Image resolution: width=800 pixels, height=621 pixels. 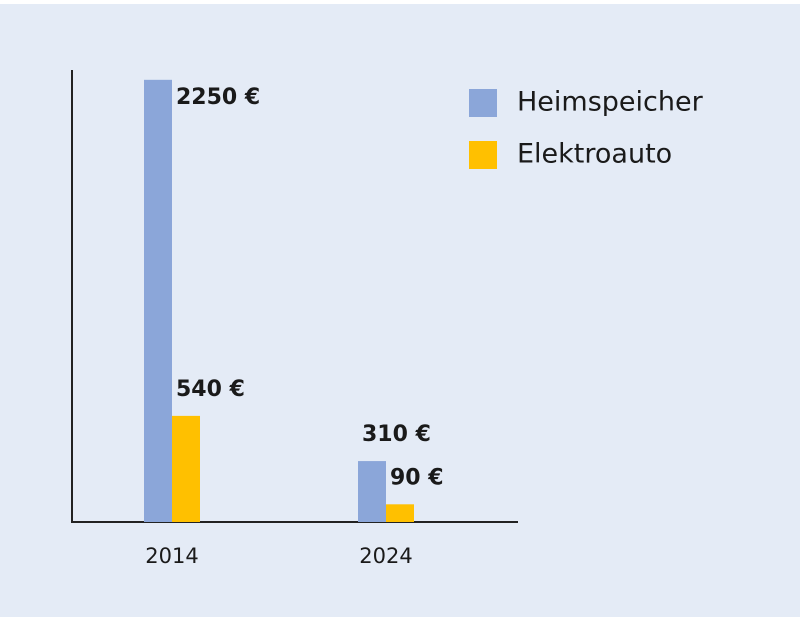 What do you see at coordinates (210, 389) in the screenshot?
I see `value-label: 540 €` at bounding box center [210, 389].